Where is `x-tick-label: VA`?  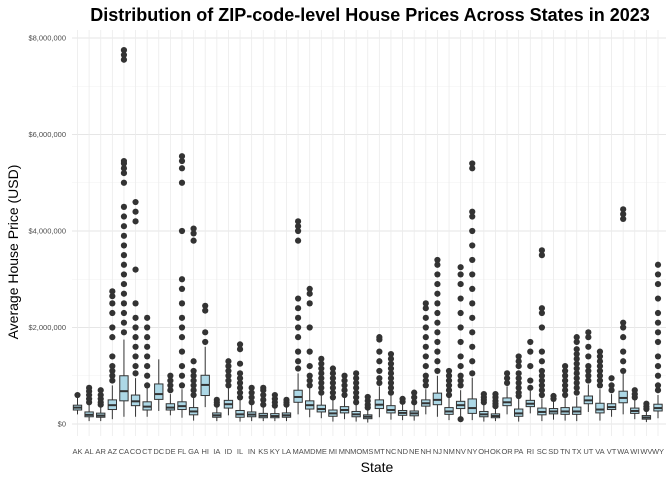
x-tick-label: VA is located at coordinates (599, 451).